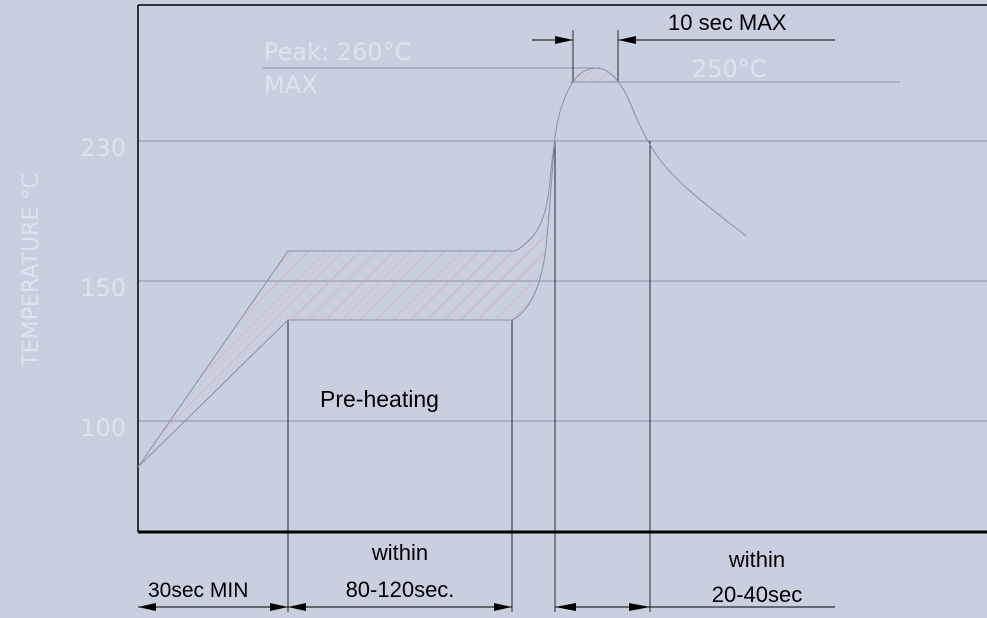  I want to click on segment-20-40-line1: within, so click(756, 559).